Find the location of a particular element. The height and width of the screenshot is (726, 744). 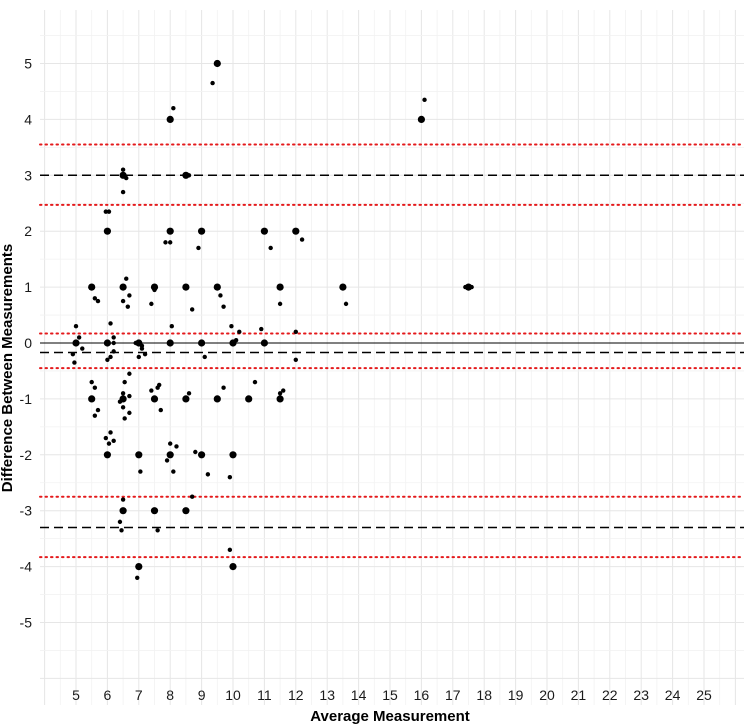

y-tick-label: -3 is located at coordinates (26, 511).